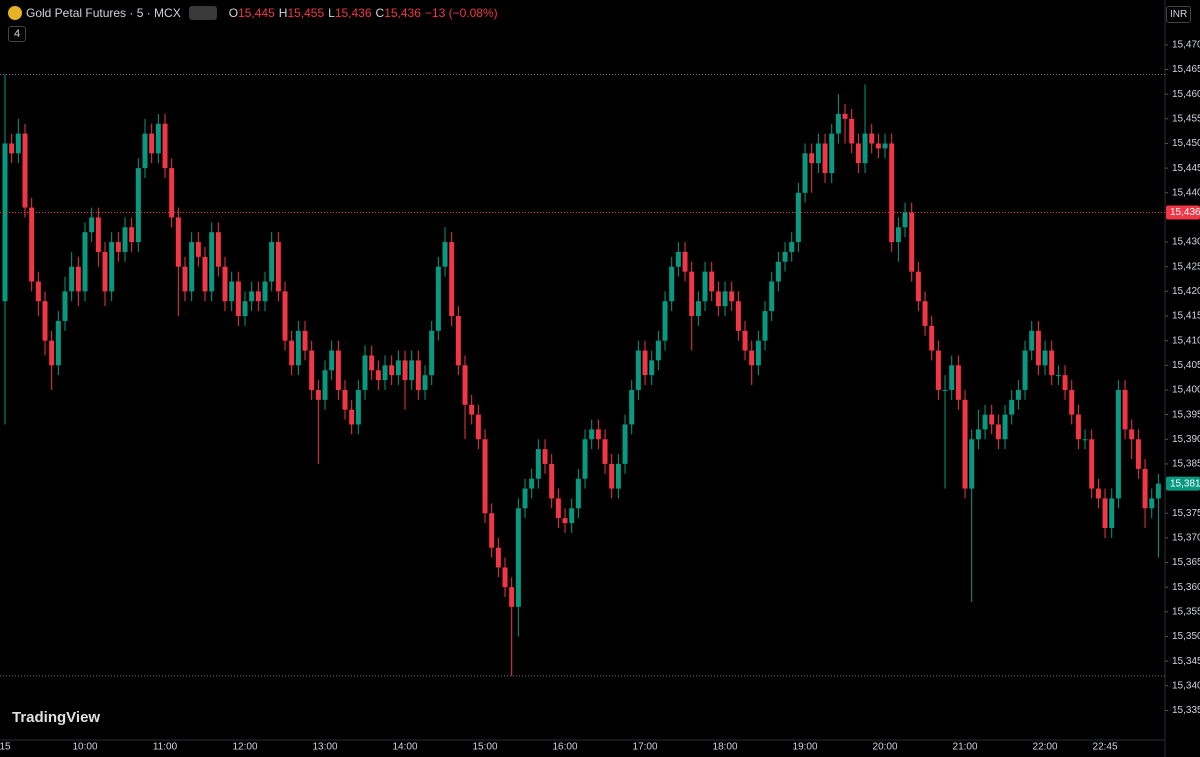 The image size is (1200, 757). I want to click on y-tick-label: 15,455, so click(1186, 118).